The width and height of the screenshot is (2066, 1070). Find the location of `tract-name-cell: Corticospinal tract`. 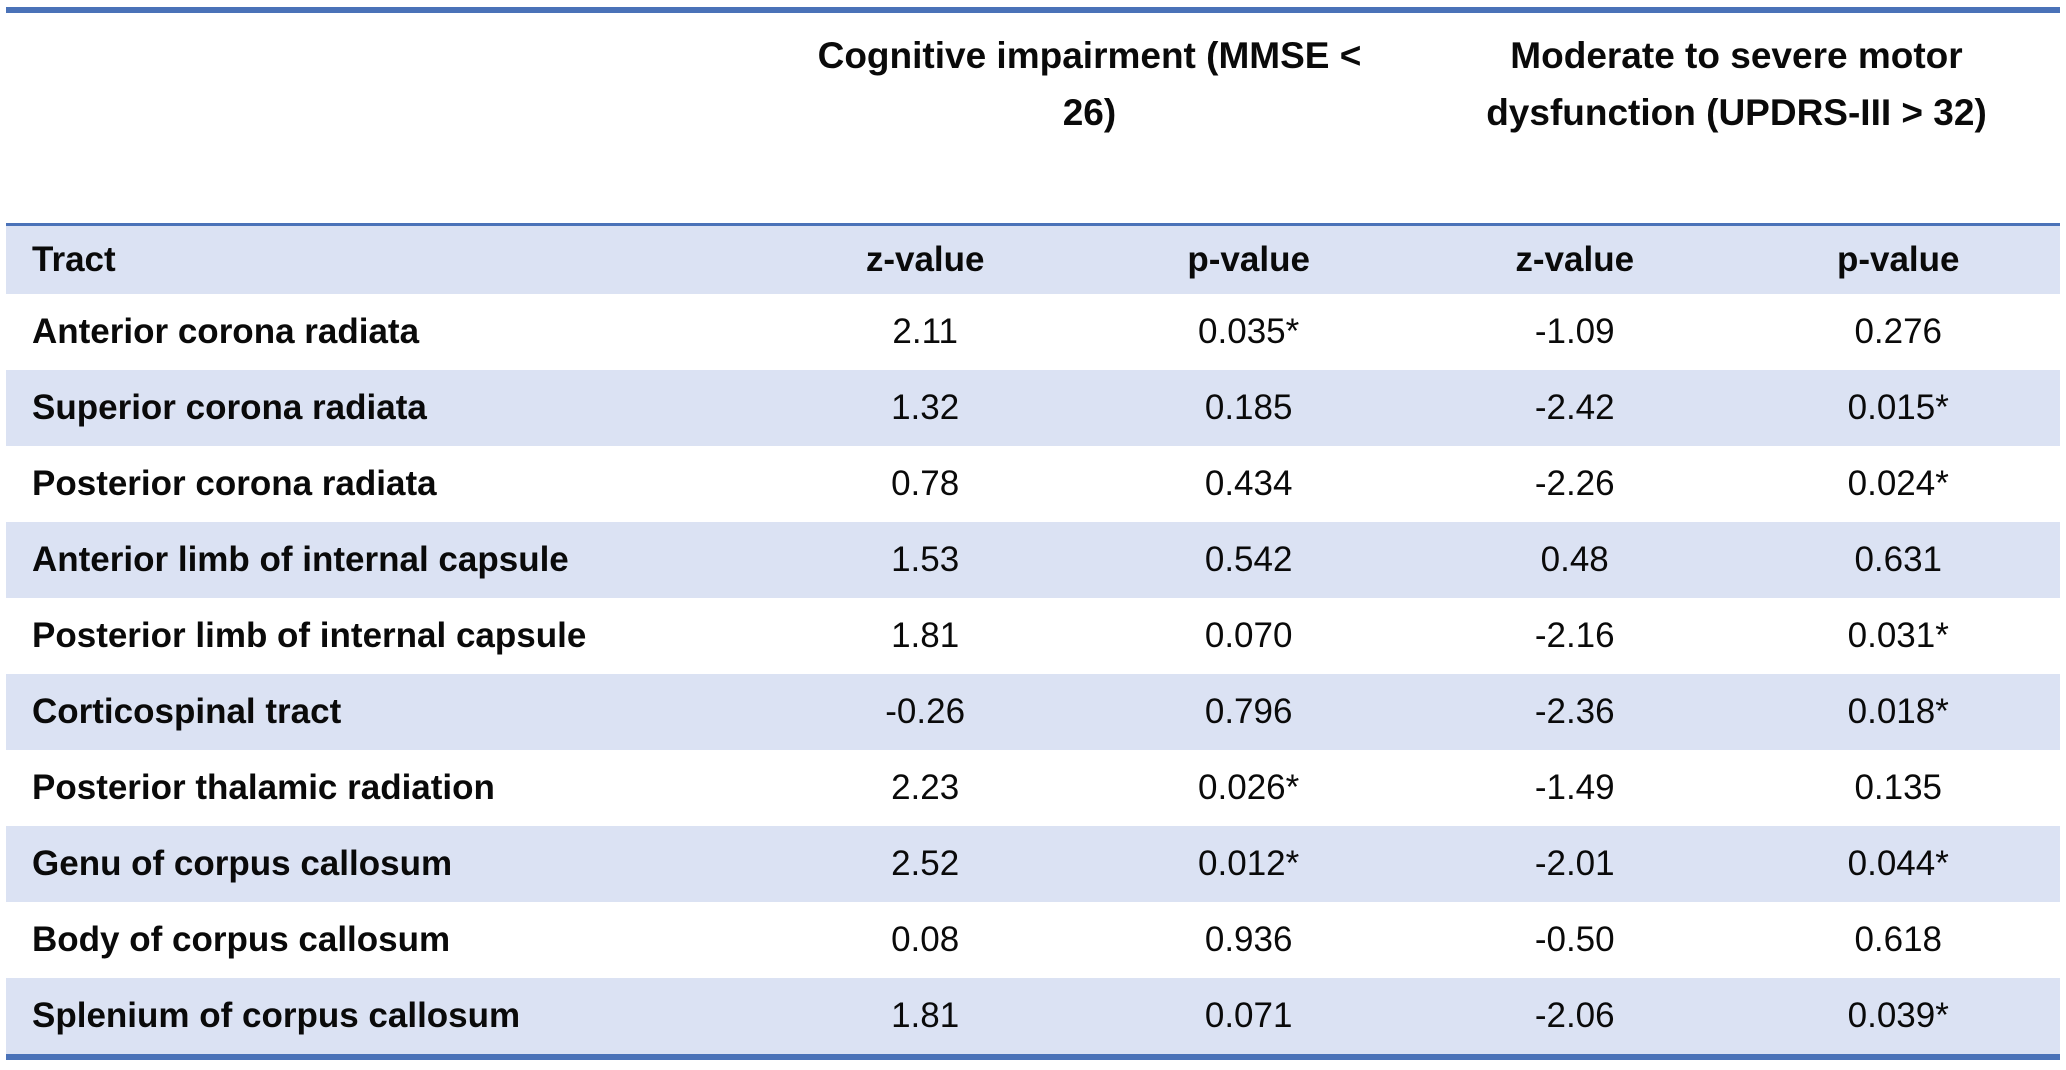

tract-name-cell: Corticospinal tract is located at coordinates (187, 711).